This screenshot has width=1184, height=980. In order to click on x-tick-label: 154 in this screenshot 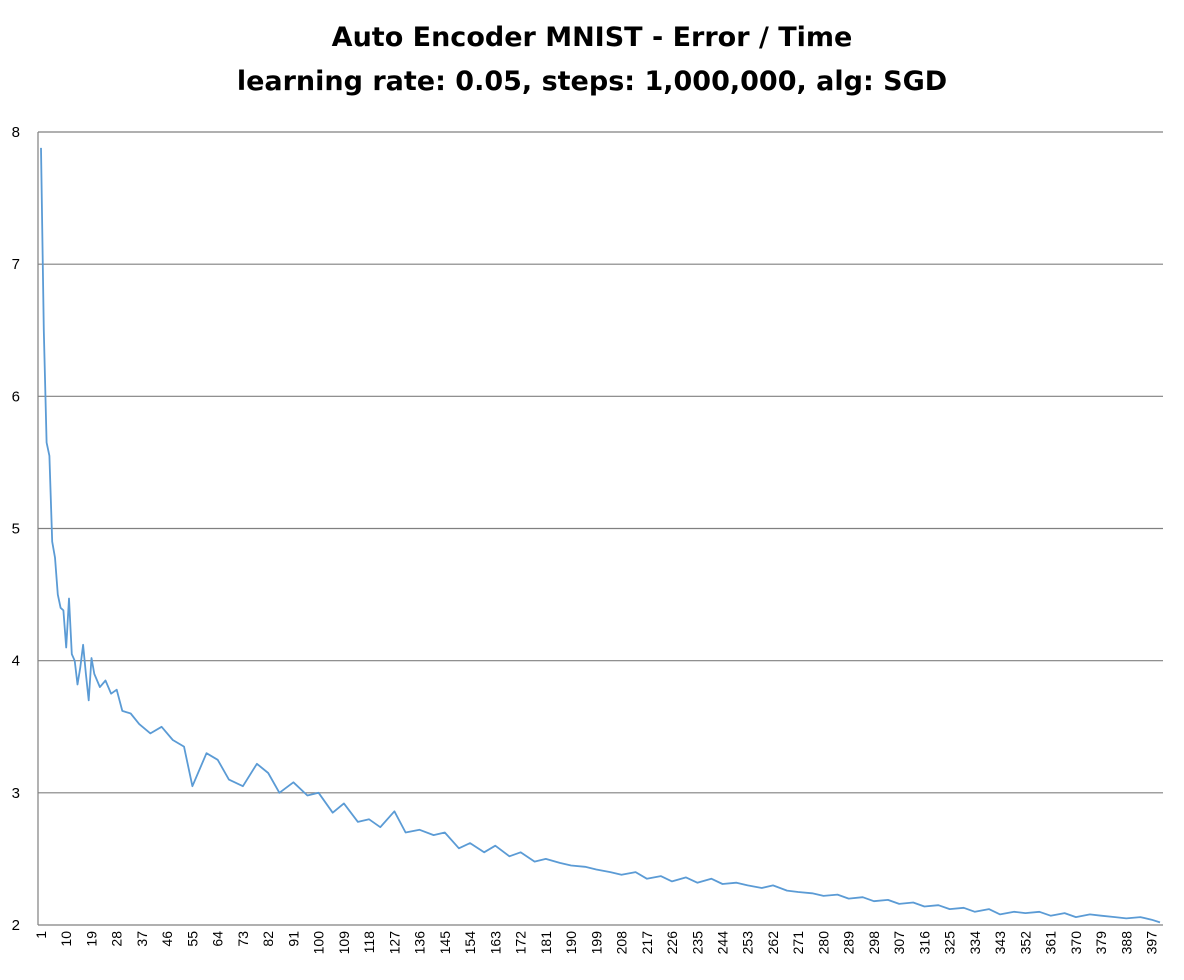, I will do `click(470, 943)`.